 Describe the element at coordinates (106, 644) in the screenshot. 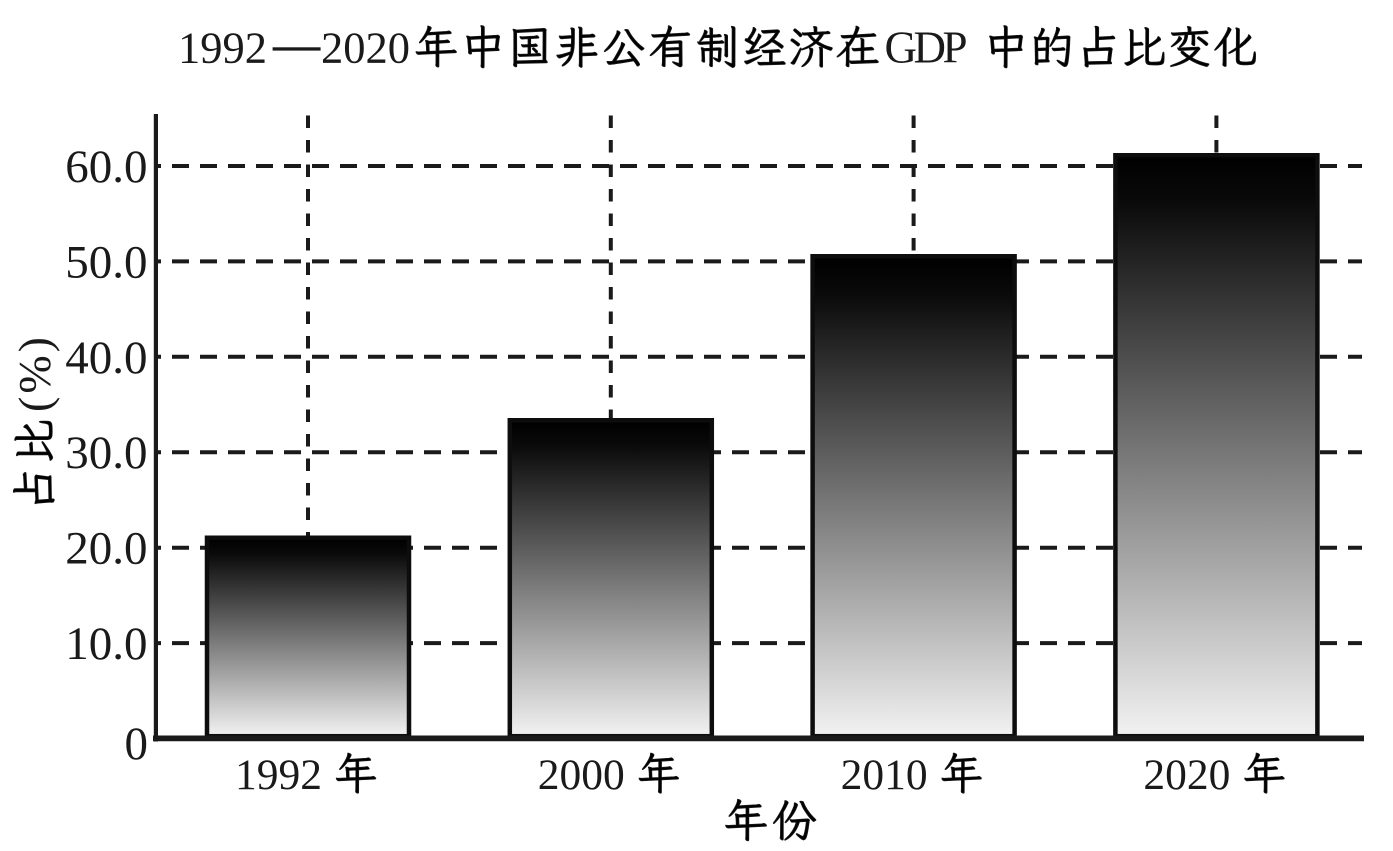

I see `svg-text: 10.0` at that location.